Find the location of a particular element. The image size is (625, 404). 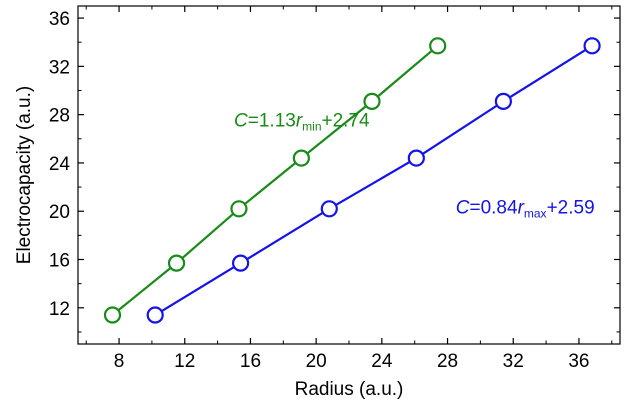

x-tick-label: 28 is located at coordinates (447, 361).